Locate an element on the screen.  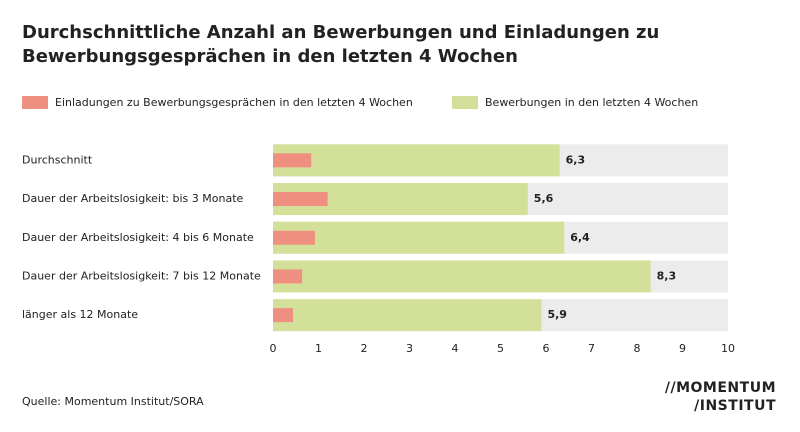
y-tick-label: Durchschnitt is located at coordinates (57, 159).